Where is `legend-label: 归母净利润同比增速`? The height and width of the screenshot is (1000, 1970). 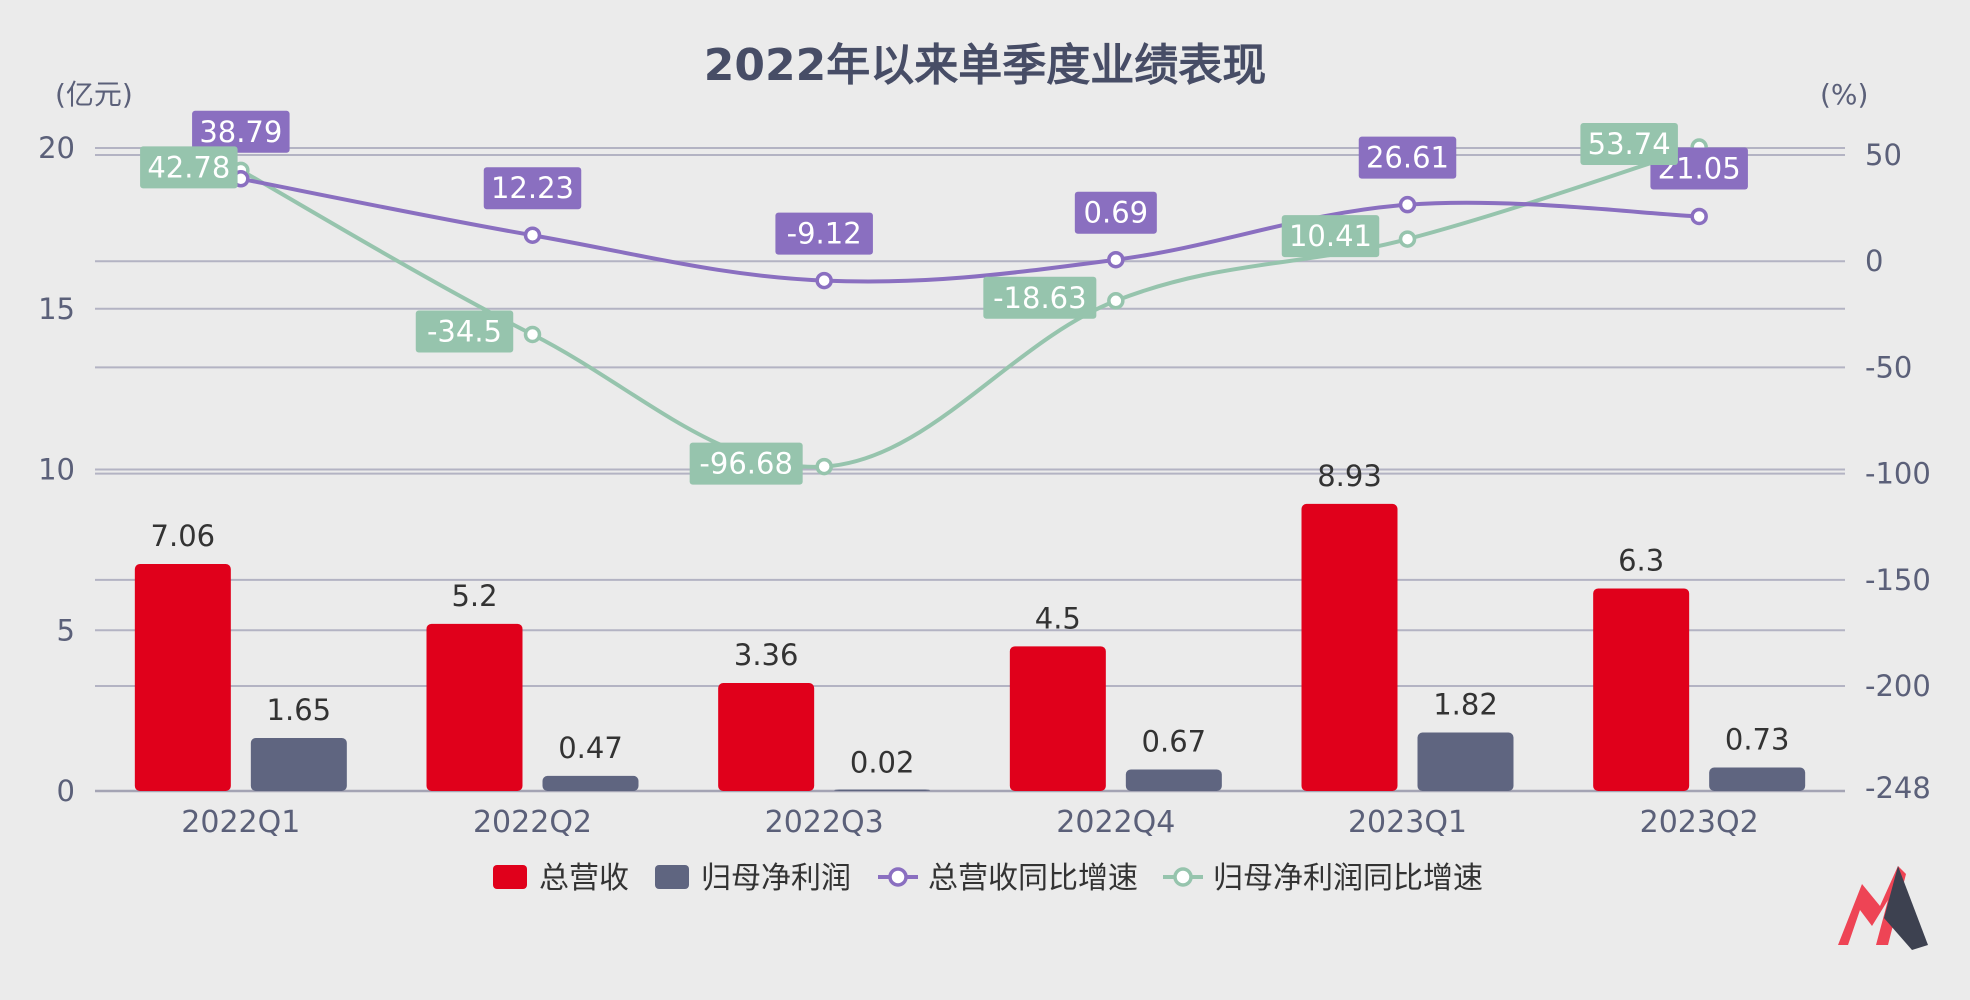
legend-label: 归母净利润同比增速 is located at coordinates (1348, 878).